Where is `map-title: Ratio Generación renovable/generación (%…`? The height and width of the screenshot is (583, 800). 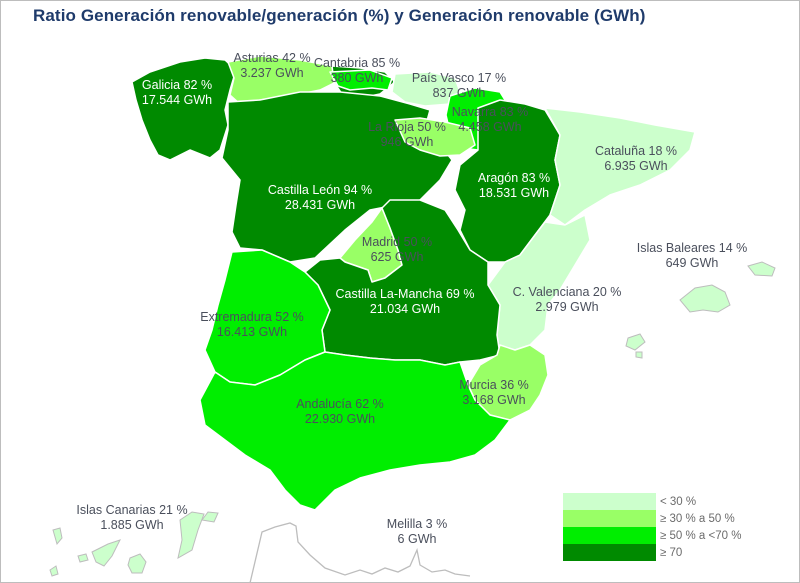 map-title: Ratio Generación renovable/generación (%… is located at coordinates (339, 15).